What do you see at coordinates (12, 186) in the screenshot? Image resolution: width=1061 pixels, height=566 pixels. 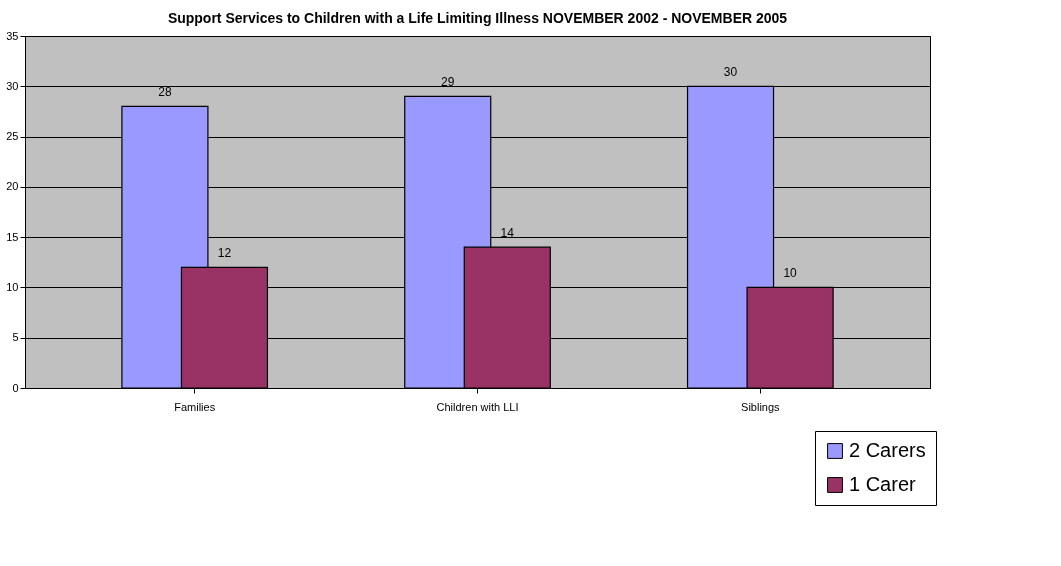 I see `y-tick-label: 20` at bounding box center [12, 186].